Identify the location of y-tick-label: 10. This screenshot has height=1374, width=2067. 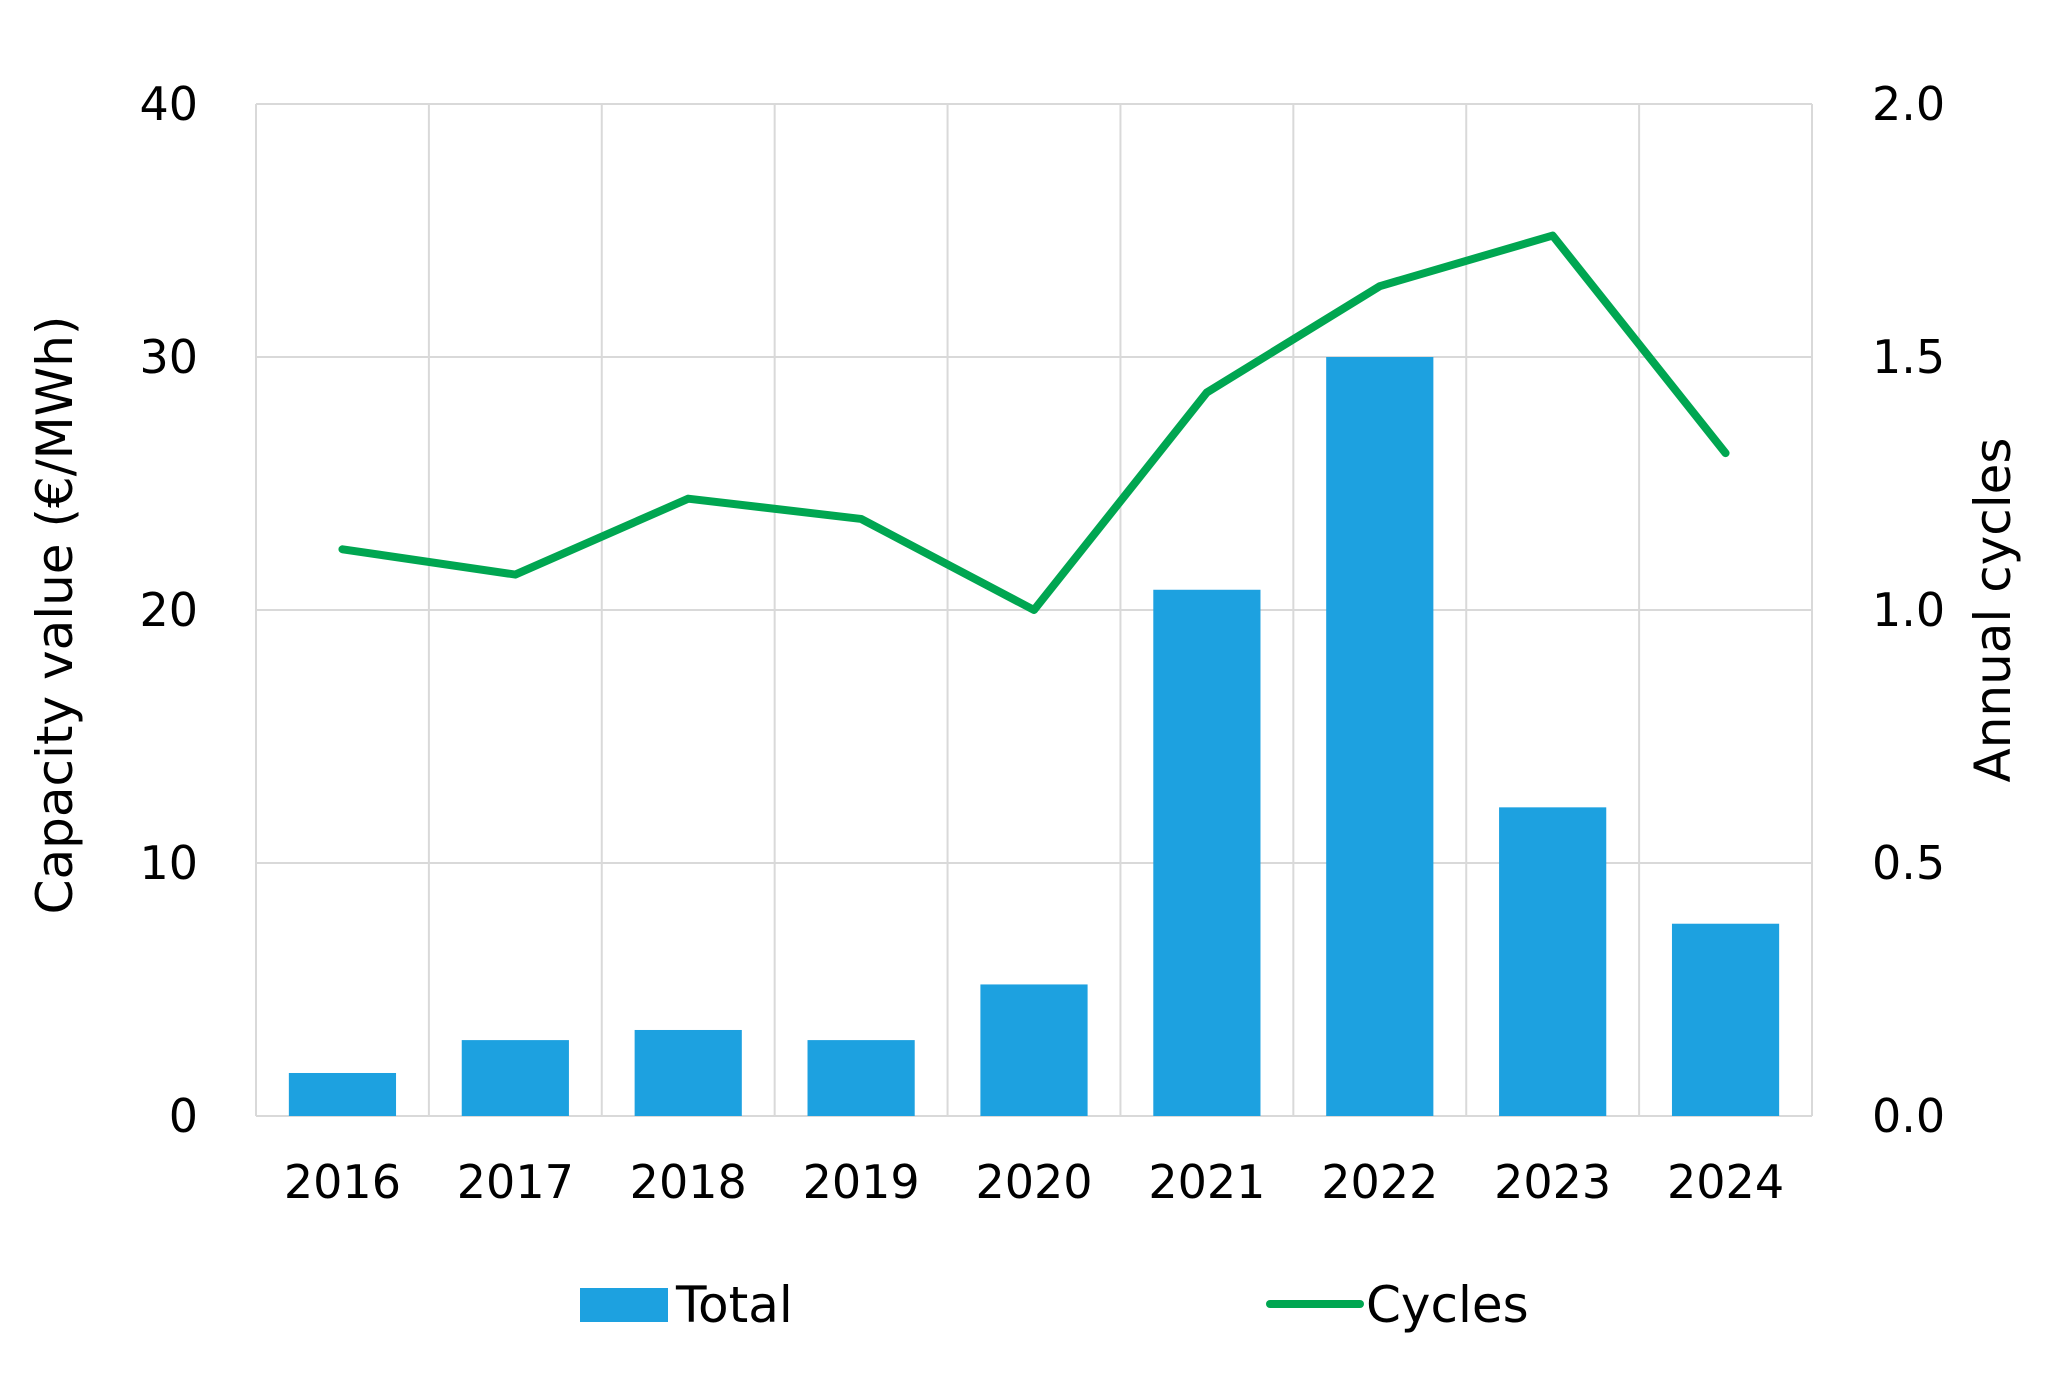
(168, 863).